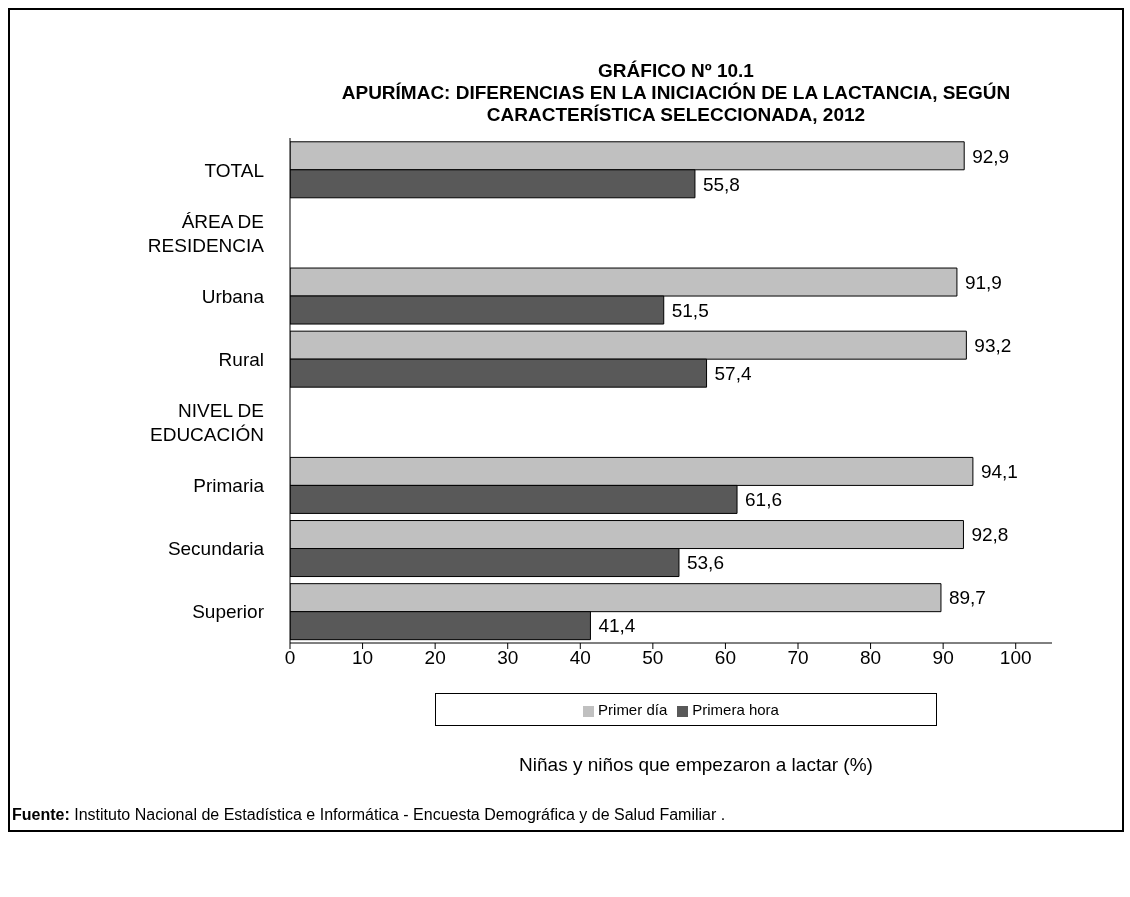  What do you see at coordinates (435, 658) in the screenshot?
I see `x-tick-label: 20` at bounding box center [435, 658].